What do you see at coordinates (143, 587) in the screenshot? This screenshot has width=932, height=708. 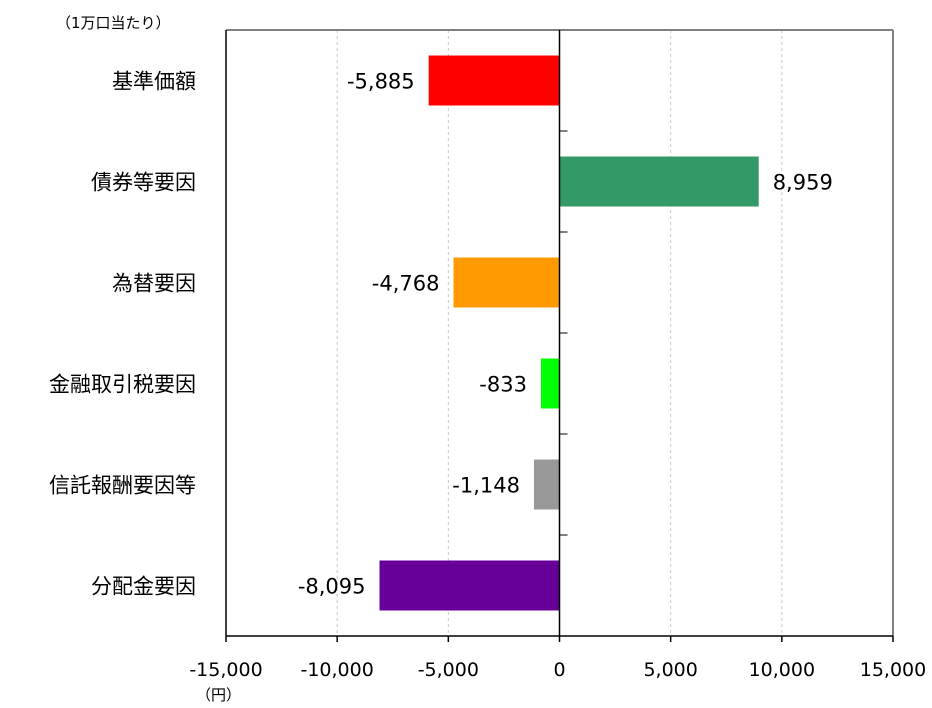 I see `category-label: 分配金要因` at bounding box center [143, 587].